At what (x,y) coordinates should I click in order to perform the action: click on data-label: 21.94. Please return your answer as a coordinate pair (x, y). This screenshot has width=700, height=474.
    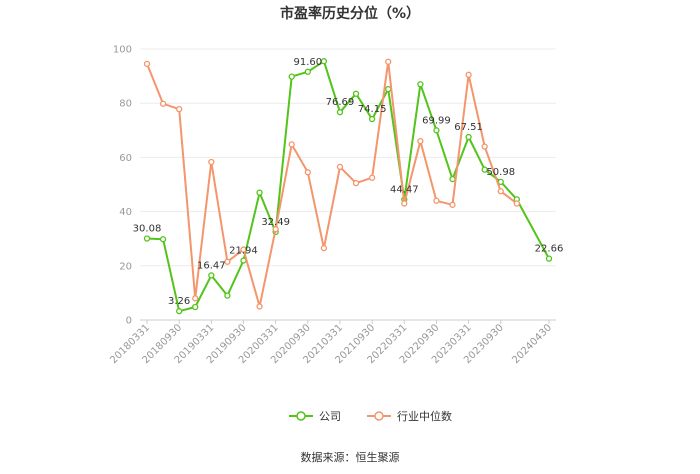
    Looking at the image, I should click on (243, 251).